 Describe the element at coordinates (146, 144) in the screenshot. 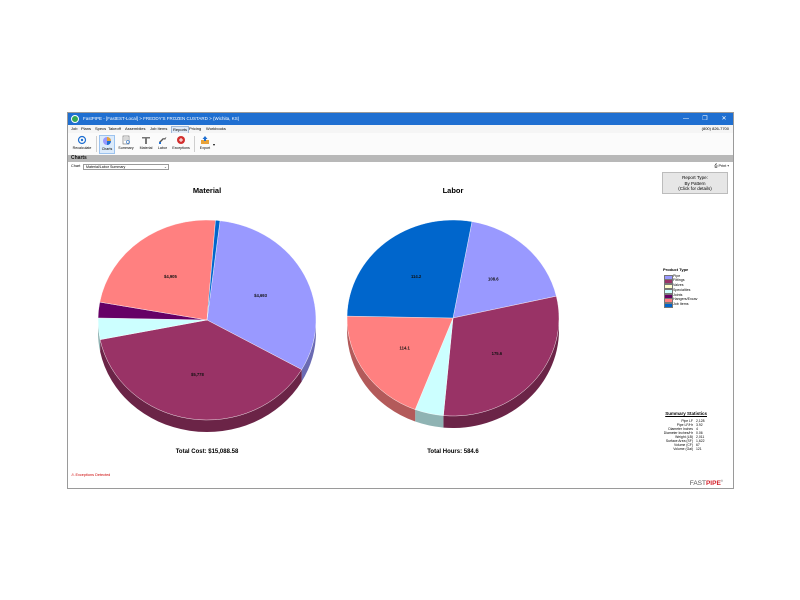

I see `material-button: Material` at that location.